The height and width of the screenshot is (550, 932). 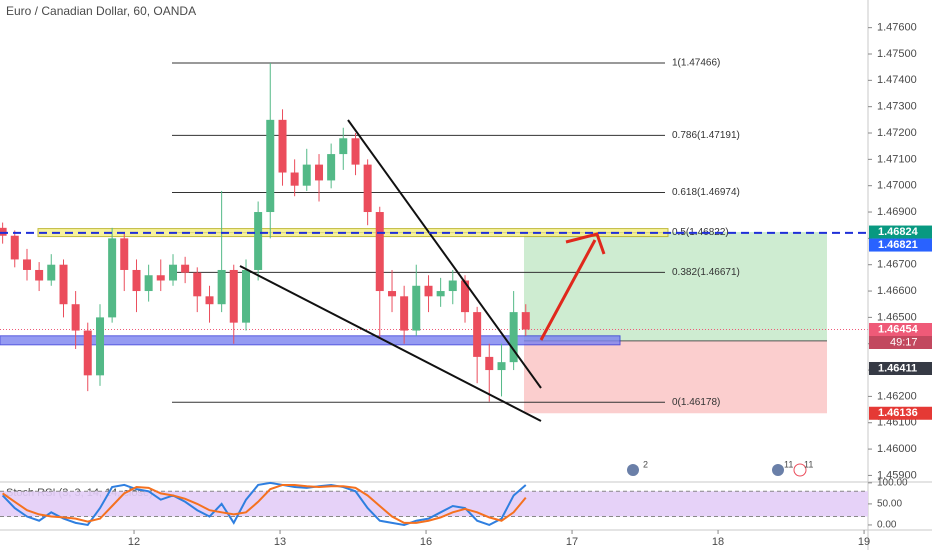 What do you see at coordinates (718, 542) in the screenshot?
I see `x-tick-label: 18` at bounding box center [718, 542].